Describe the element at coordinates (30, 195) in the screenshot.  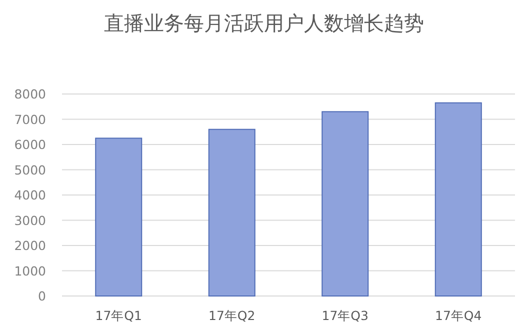
I see `y-tick-label: 4000` at that location.